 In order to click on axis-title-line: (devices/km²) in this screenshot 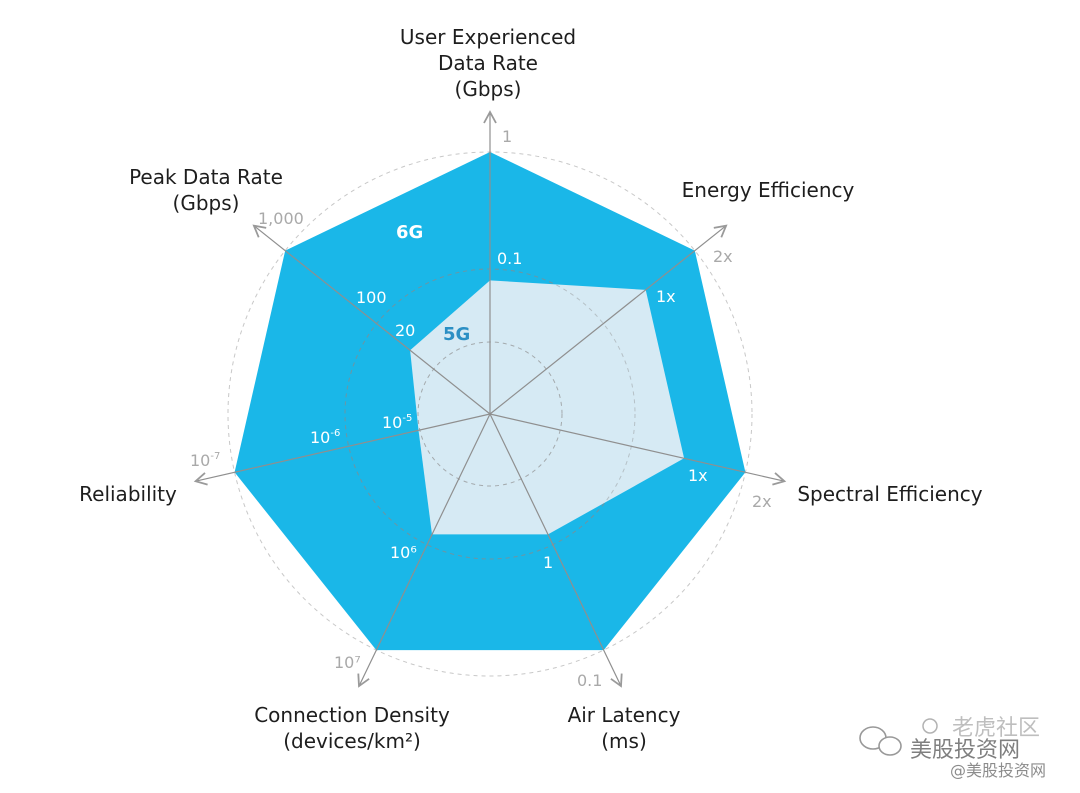, I will do `click(352, 741)`.